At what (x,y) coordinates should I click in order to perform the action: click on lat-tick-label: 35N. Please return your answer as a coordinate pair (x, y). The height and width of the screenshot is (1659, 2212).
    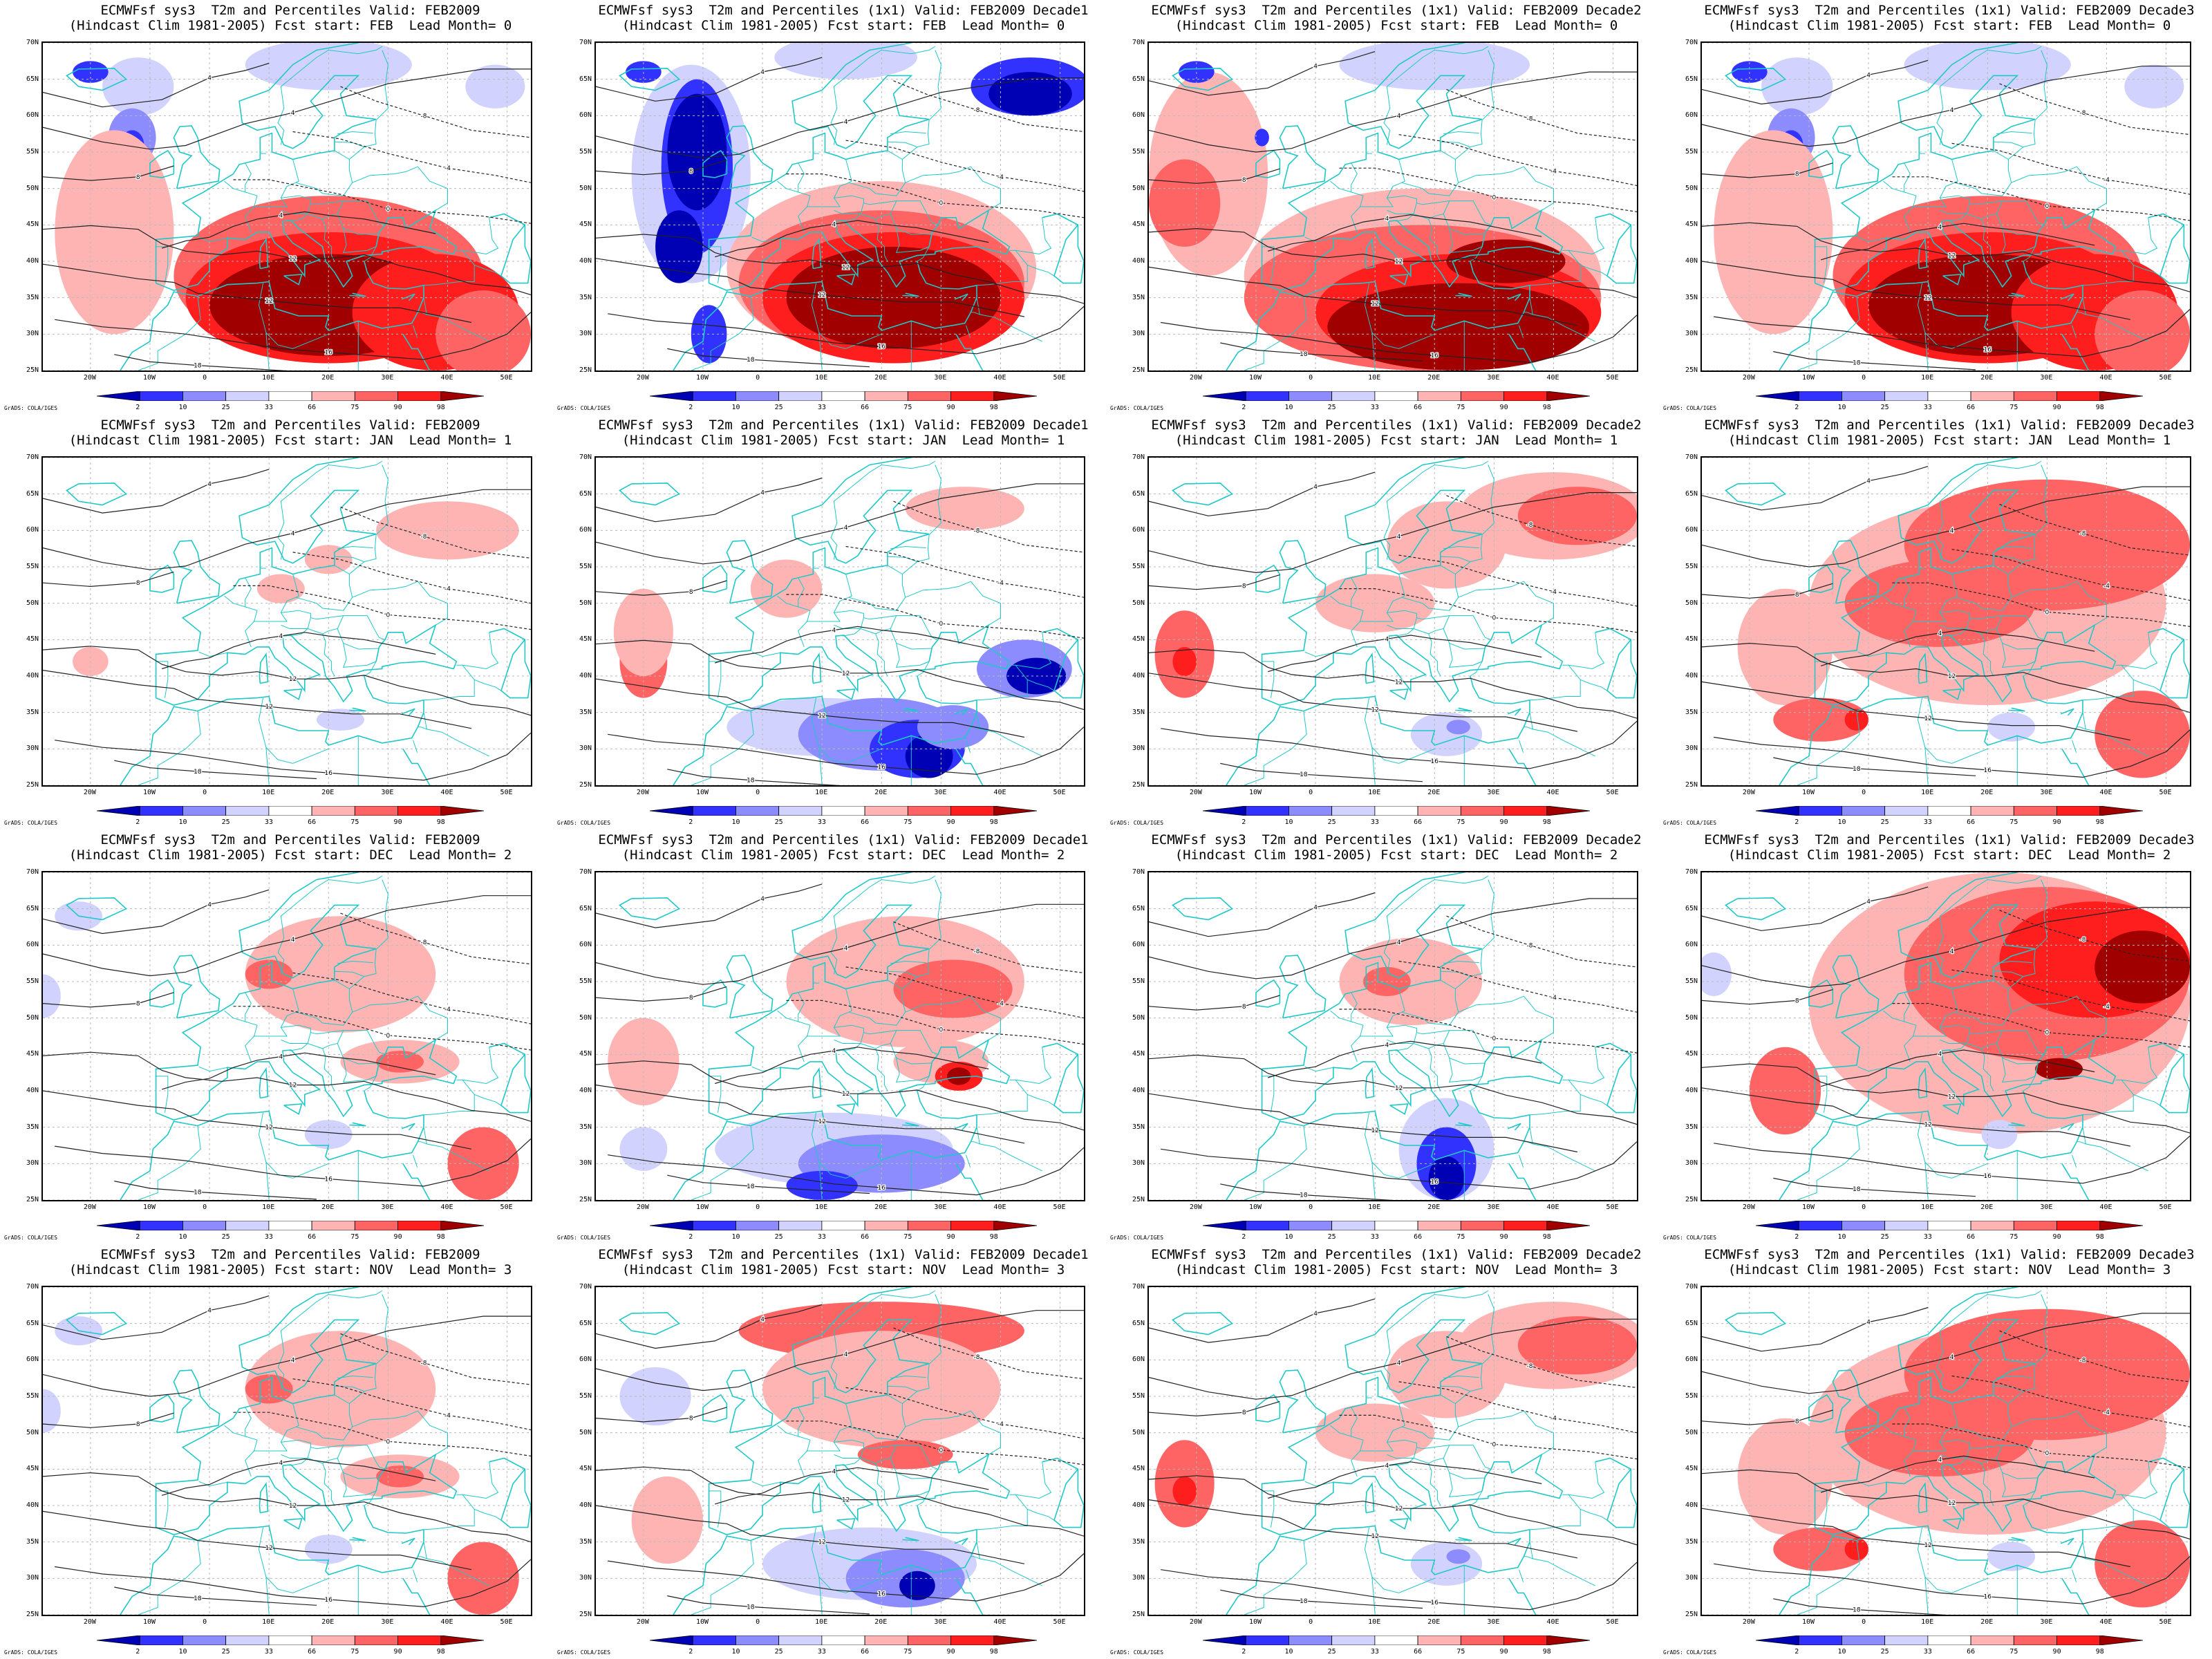
    Looking at the image, I should click on (1691, 297).